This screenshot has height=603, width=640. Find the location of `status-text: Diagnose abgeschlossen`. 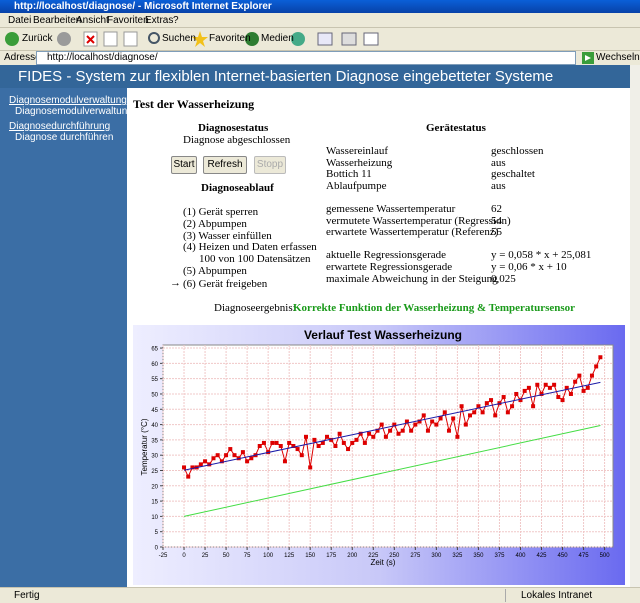

status-text: Diagnose abgeschlossen is located at coordinates (237, 140).